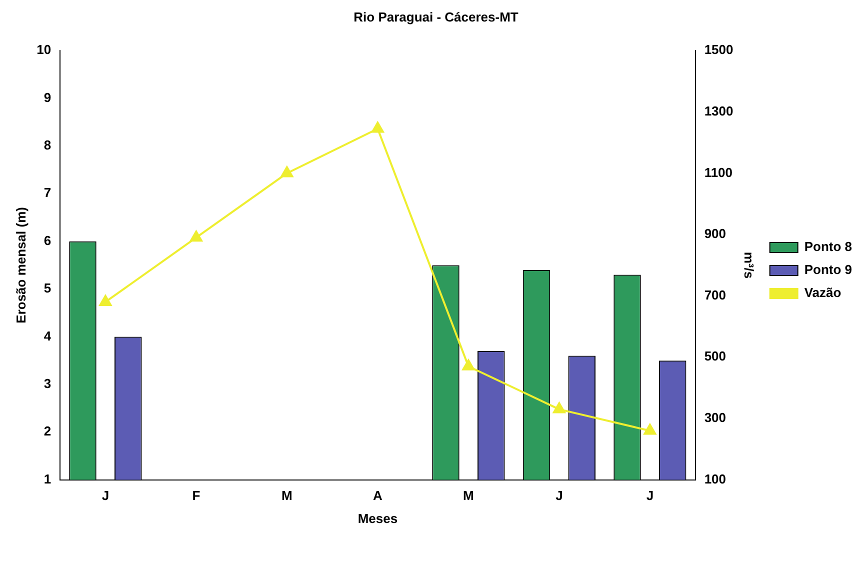 The height and width of the screenshot is (571, 862). What do you see at coordinates (715, 234) in the screenshot?
I see `y2-tick-label: 900` at bounding box center [715, 234].